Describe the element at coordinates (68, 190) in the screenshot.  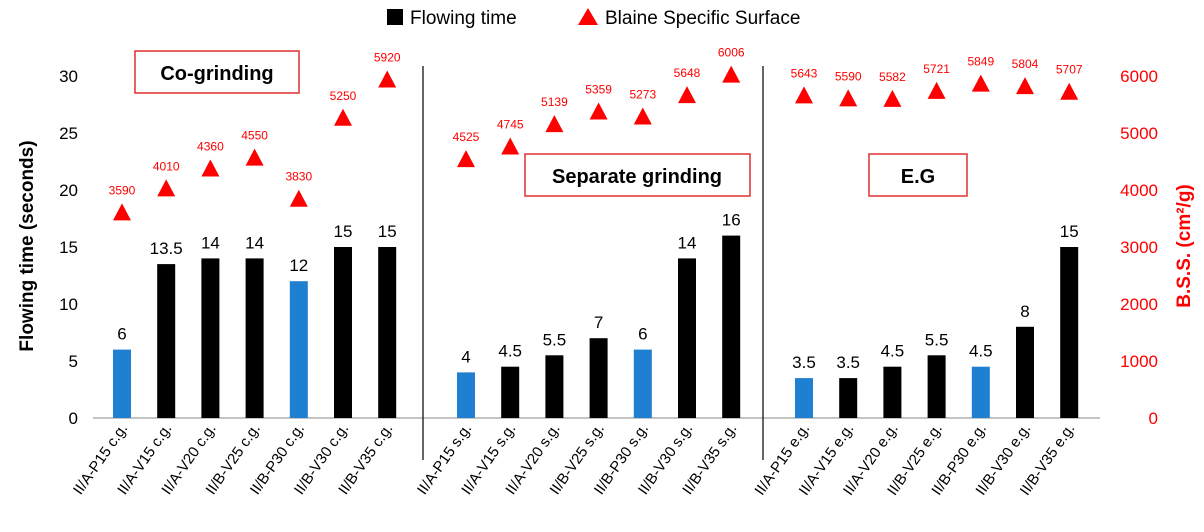
I see `y-left-tick-label: 20` at that location.